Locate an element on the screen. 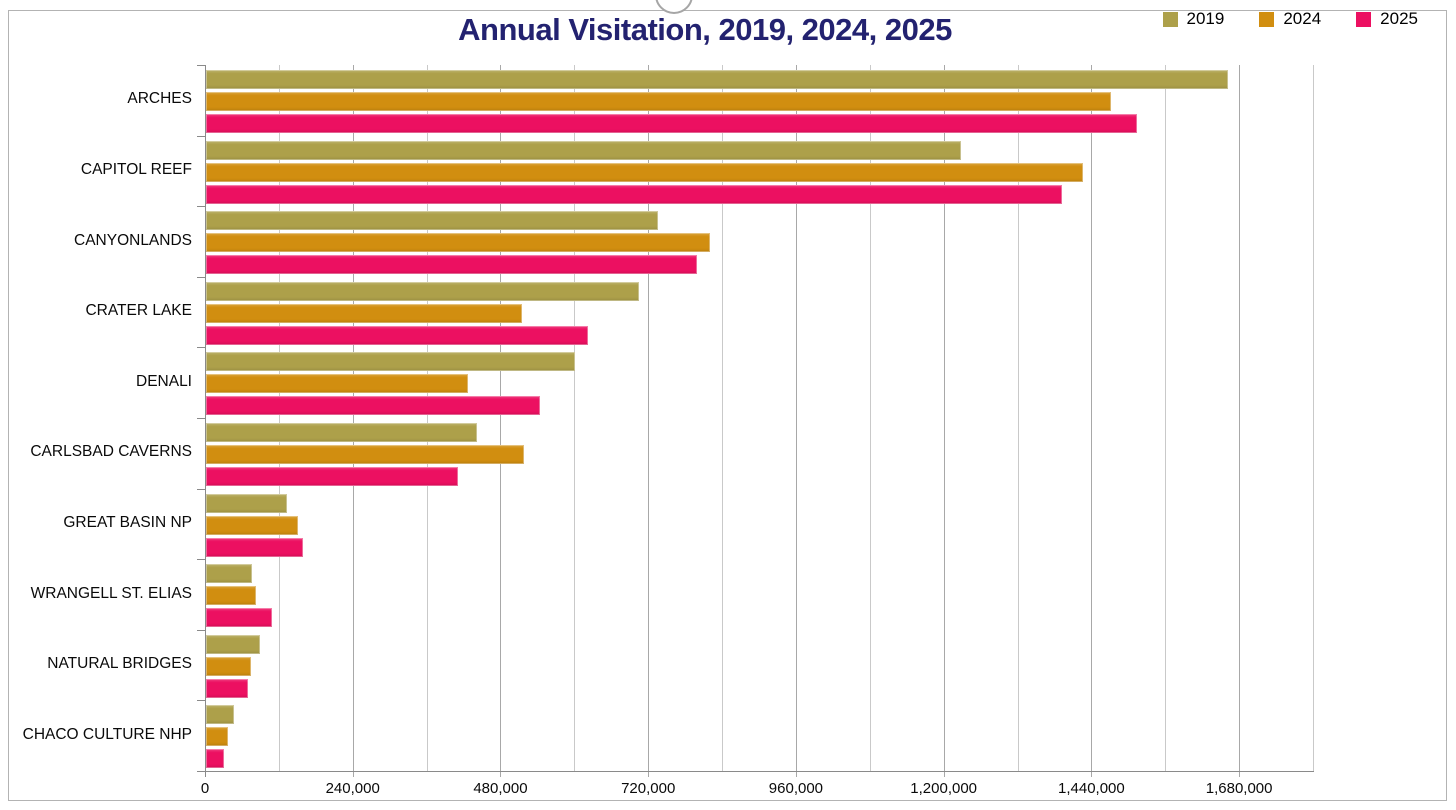 The image size is (1456, 810). legend-swatch-2024 is located at coordinates (1267, 19).